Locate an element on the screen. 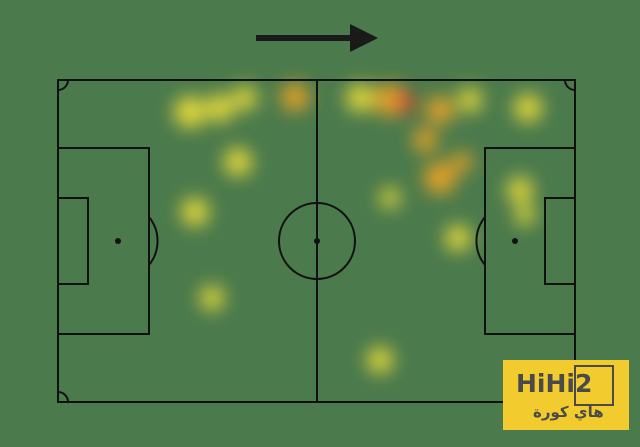  centre-spot is located at coordinates (317, 241).